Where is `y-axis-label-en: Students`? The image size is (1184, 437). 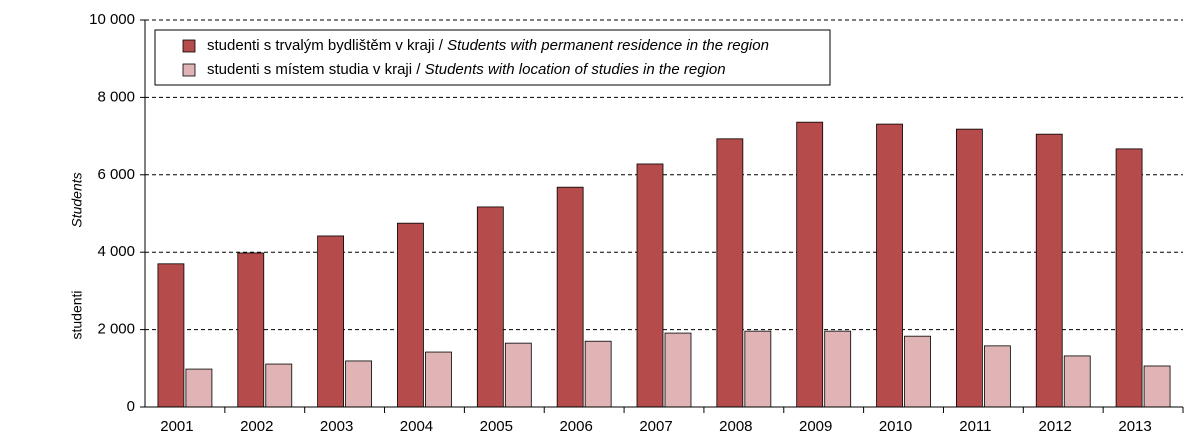 y-axis-label-en: Students is located at coordinates (77, 199).